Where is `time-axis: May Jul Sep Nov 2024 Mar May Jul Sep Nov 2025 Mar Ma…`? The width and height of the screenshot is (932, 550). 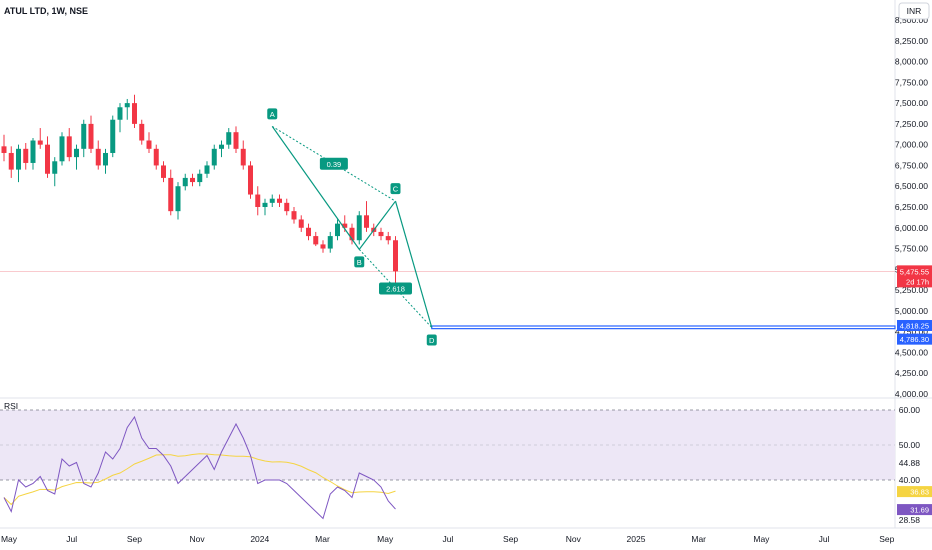
time-axis: May Jul Sep Nov 2024 Mar May Jul Sep Nov 2025 Mar Ma… is located at coordinates (448, 539).